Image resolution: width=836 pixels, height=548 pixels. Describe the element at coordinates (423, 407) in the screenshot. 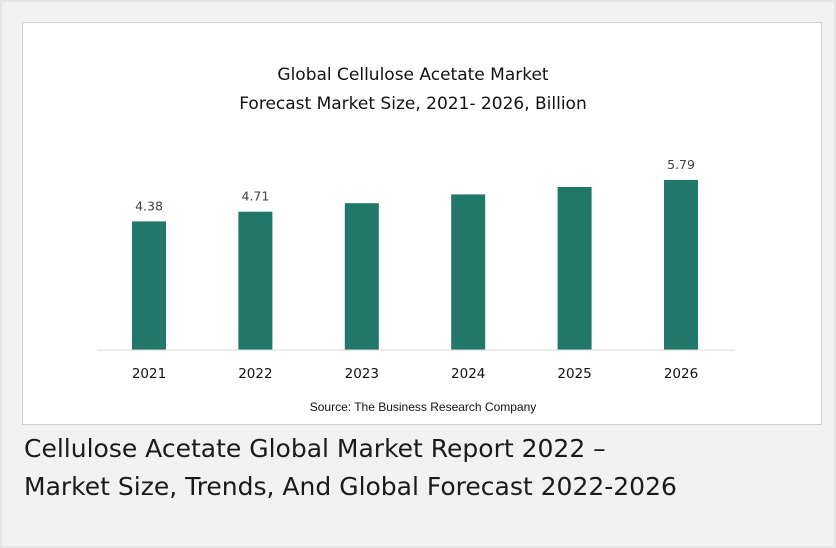

I see `source-note: Source: The Business Research Company` at that location.